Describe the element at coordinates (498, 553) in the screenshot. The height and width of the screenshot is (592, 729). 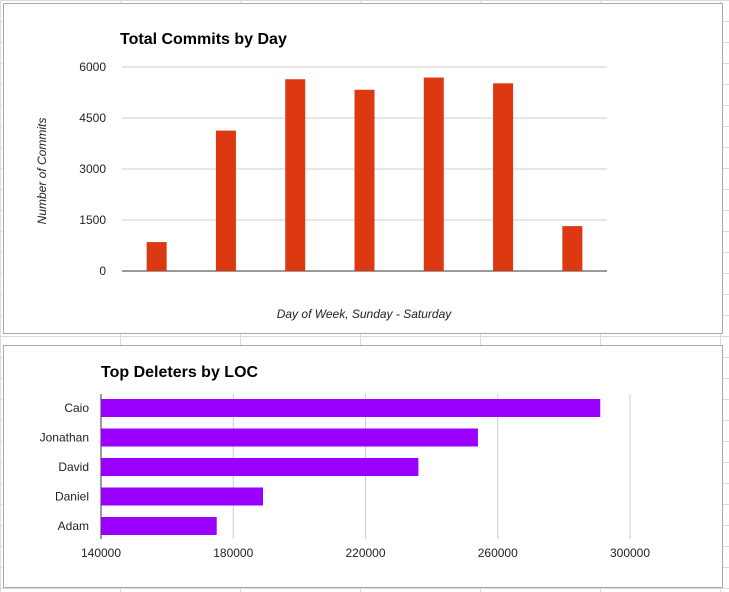
I see `x-tick-label: 260000` at that location.